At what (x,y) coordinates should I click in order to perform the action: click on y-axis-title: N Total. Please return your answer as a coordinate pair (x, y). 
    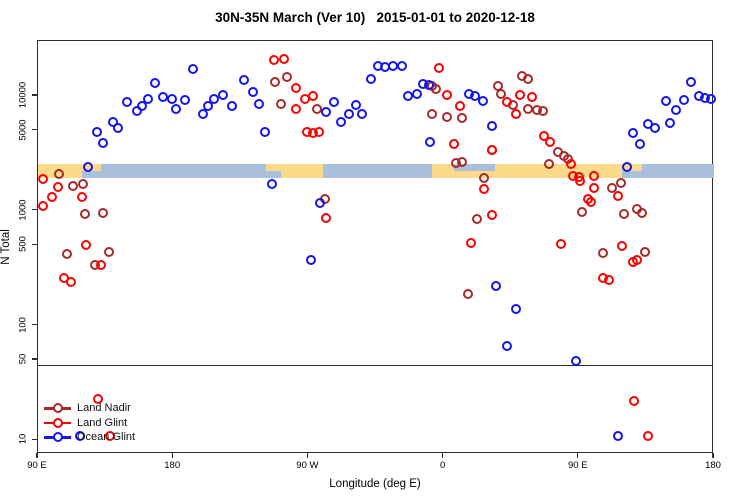
    Looking at the image, I should click on (6, 247).